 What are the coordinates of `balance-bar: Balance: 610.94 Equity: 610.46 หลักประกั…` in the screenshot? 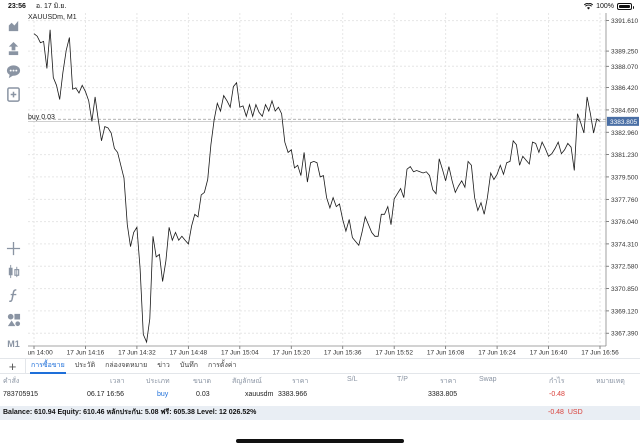 It's located at (320, 413).